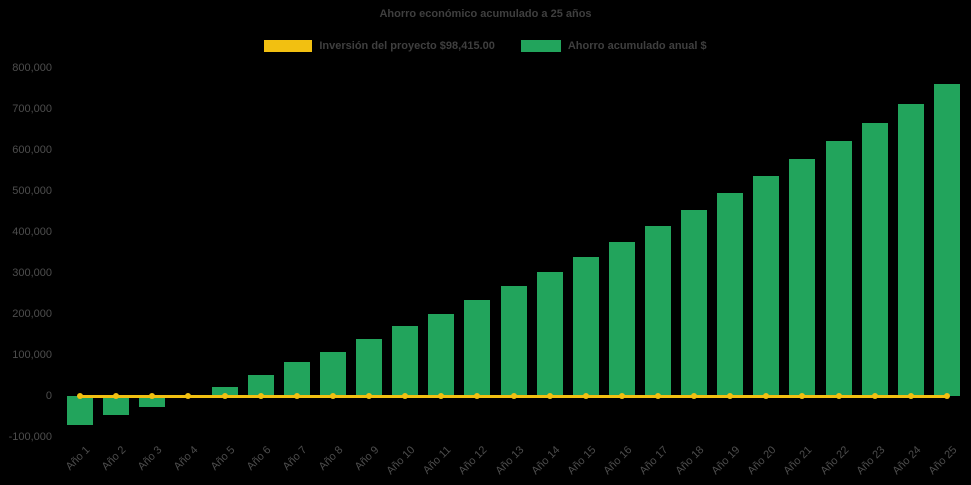 The height and width of the screenshot is (485, 971). I want to click on y-tick-label: 400,000, so click(32, 232).